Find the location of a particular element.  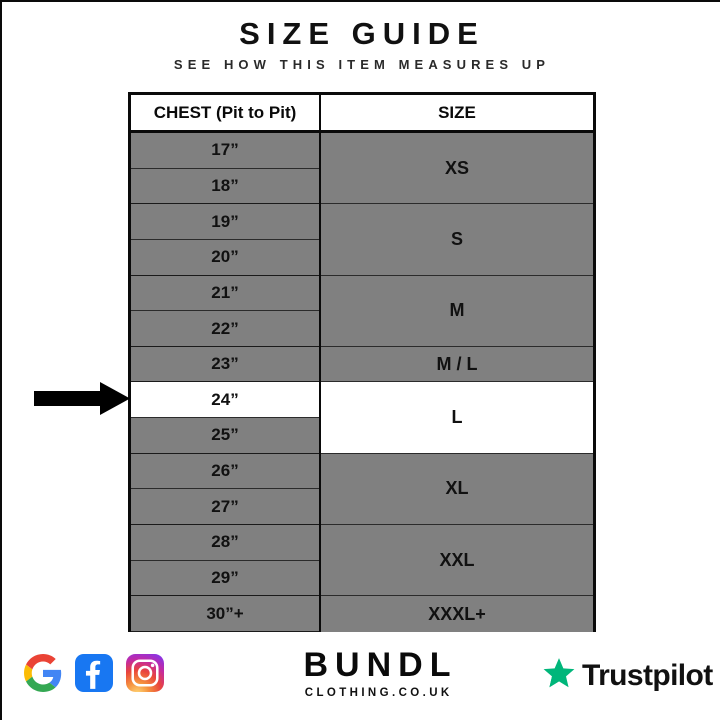

chest-measurement-cell: 28” is located at coordinates (225, 543).